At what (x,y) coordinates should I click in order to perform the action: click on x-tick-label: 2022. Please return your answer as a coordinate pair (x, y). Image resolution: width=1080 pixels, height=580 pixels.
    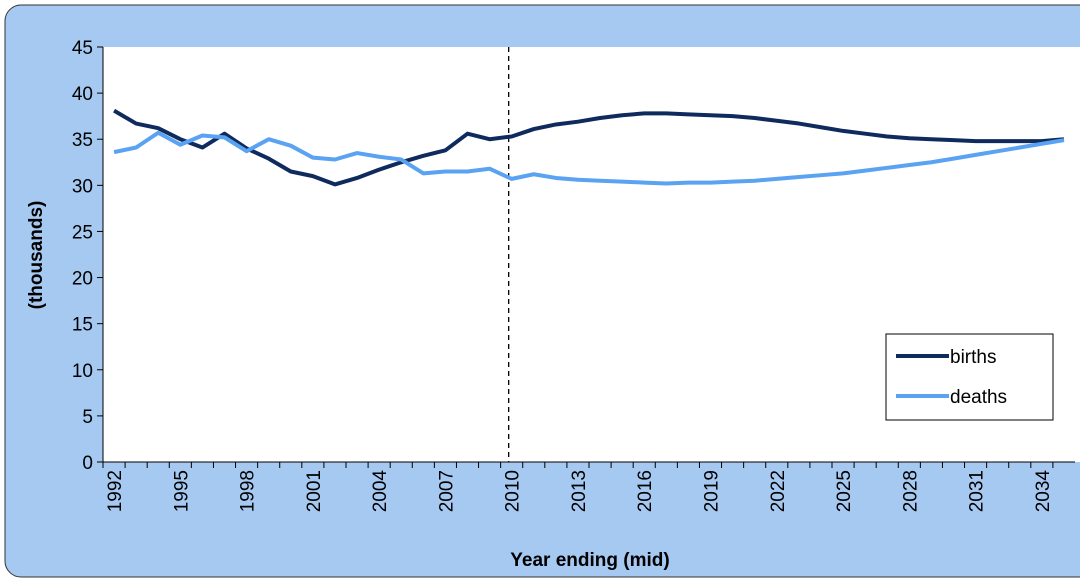
    Looking at the image, I should click on (778, 491).